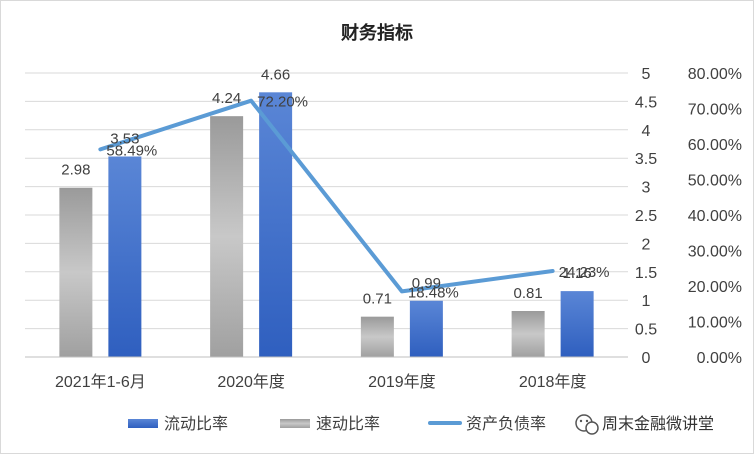  I want to click on data-label-quick-ratio: 4.24, so click(226, 98).